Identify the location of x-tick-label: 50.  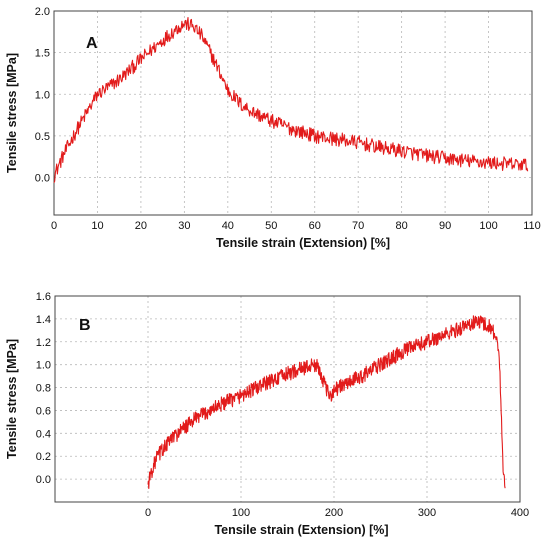
(271, 226).